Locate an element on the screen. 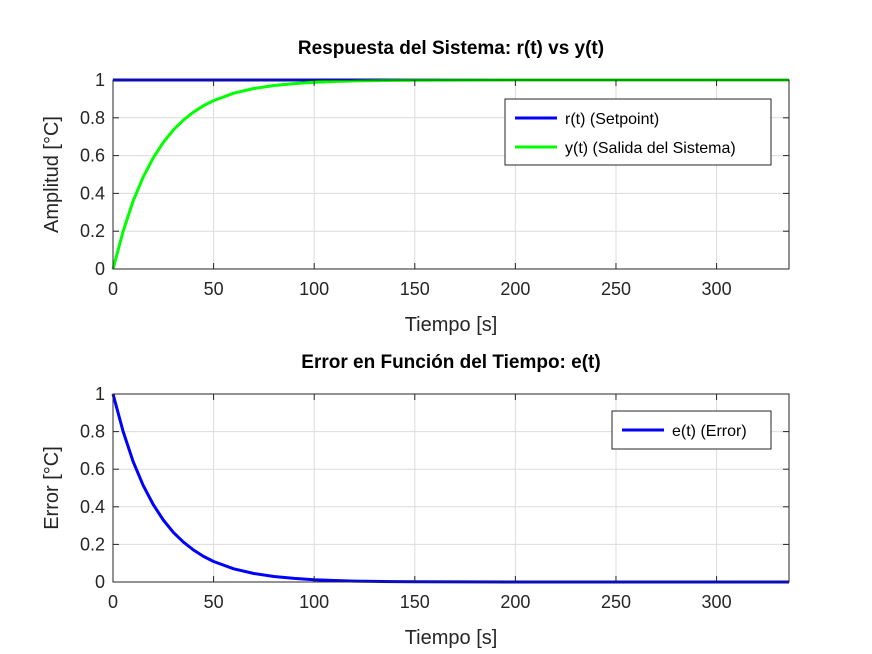 Image resolution: width=872 pixels, height=654 pixels. legend-response: r(t) (Setpoint) y(t) (Salida del Sistema) is located at coordinates (638, 132).